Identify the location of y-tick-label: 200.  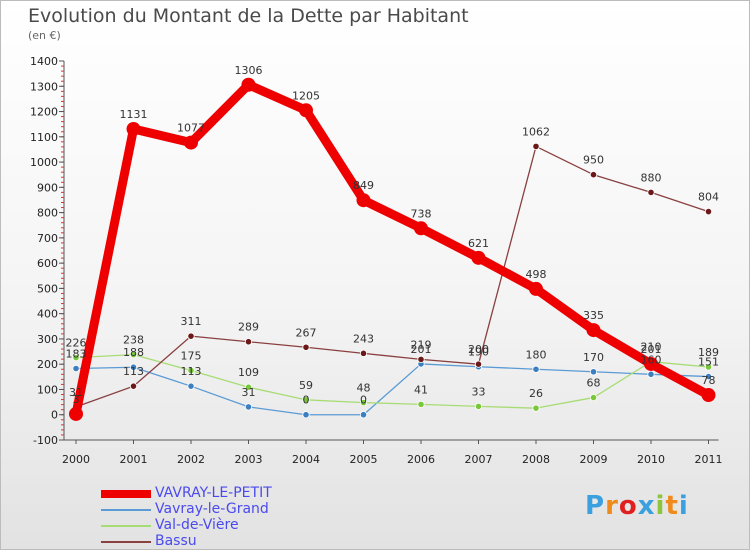
(47, 364).